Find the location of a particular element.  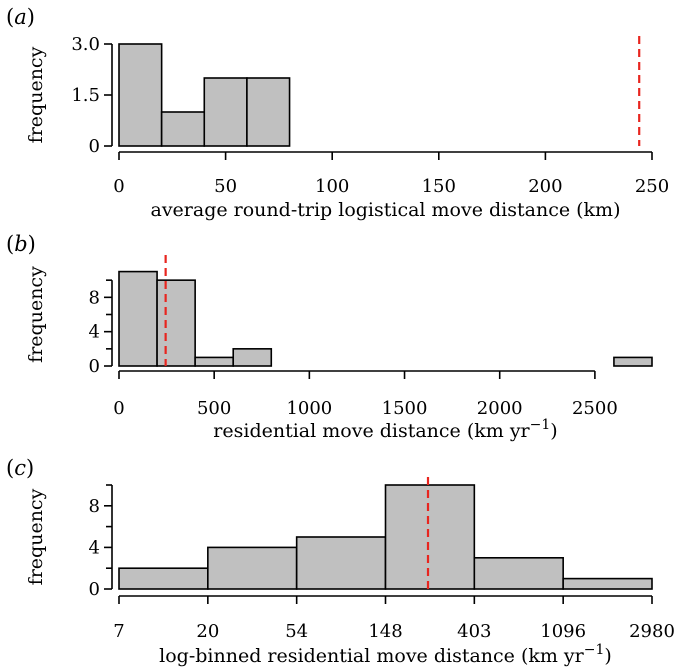

y-tick-label: 1.5 is located at coordinates (85, 95).